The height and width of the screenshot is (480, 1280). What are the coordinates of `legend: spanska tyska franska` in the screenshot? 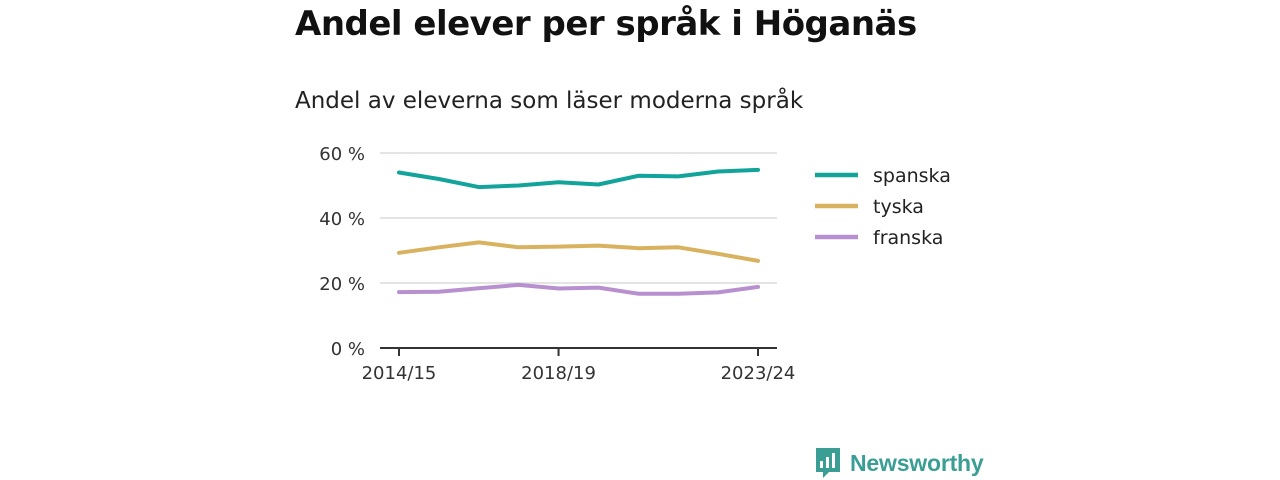 It's located at (883, 207).